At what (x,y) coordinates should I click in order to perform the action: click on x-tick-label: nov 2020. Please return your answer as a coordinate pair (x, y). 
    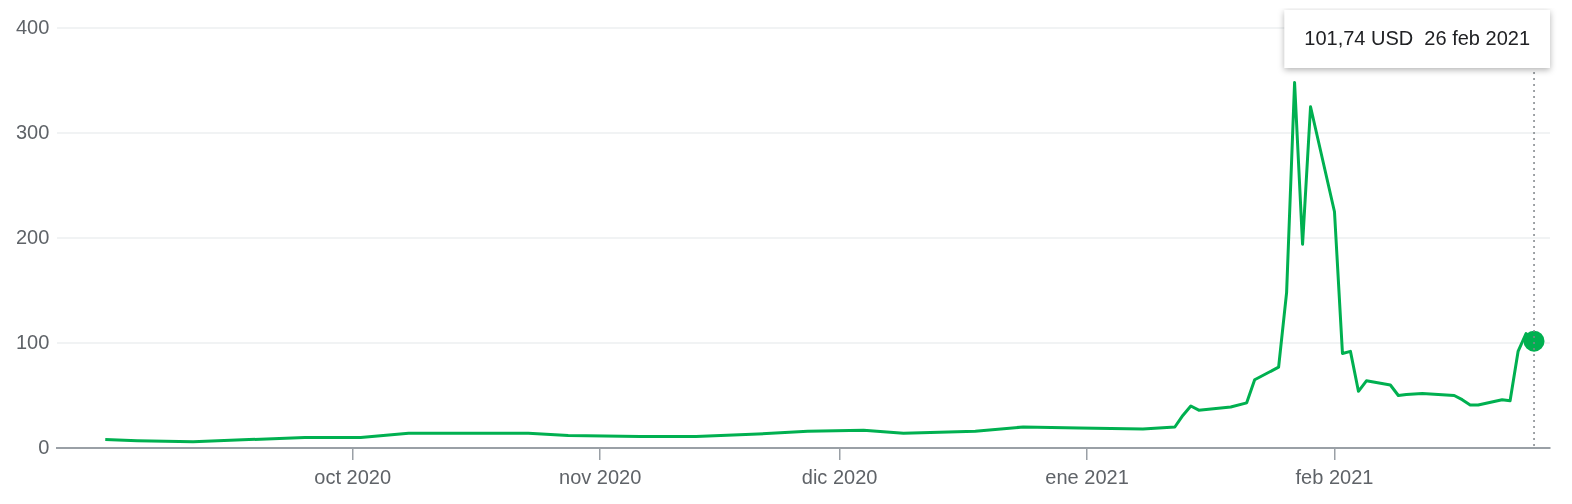
    Looking at the image, I should click on (600, 476).